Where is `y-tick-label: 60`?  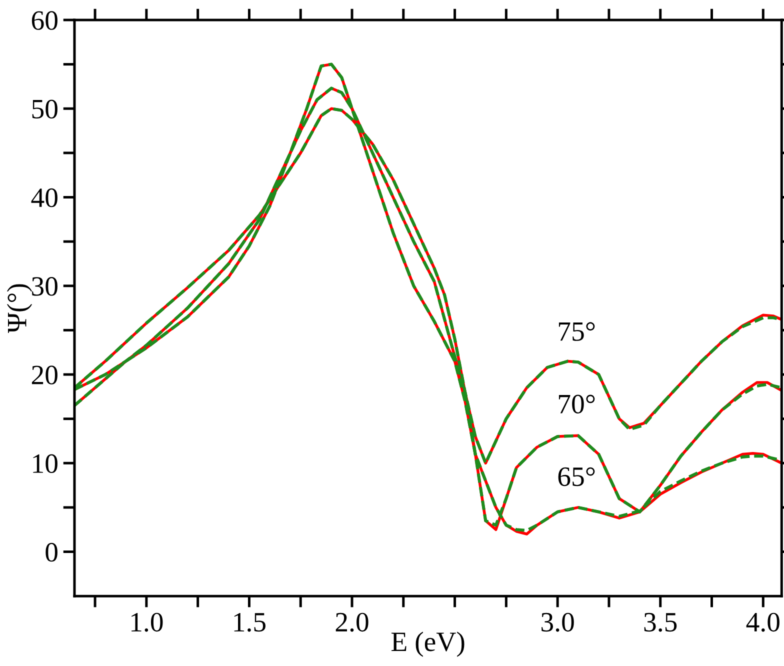
y-tick-label: 60 is located at coordinates (45, 20).